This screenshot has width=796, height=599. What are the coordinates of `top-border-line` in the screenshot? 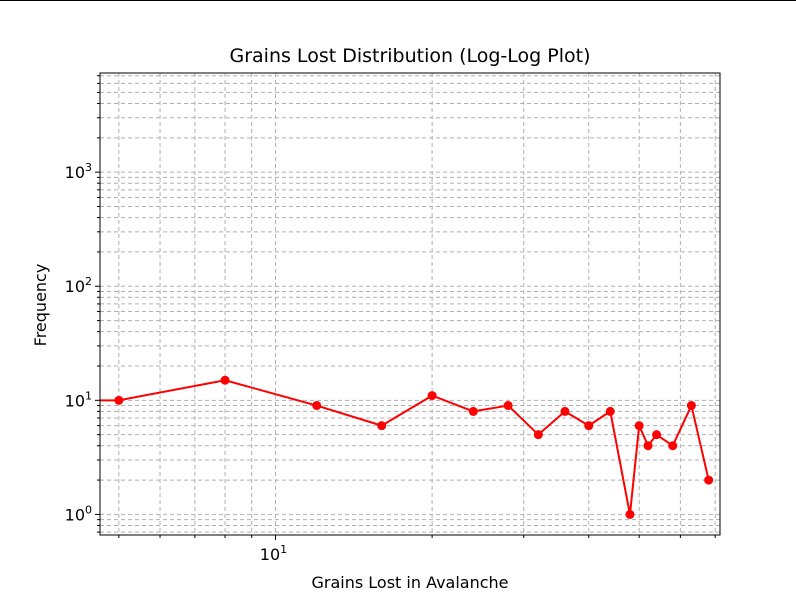 It's located at (398, 0).